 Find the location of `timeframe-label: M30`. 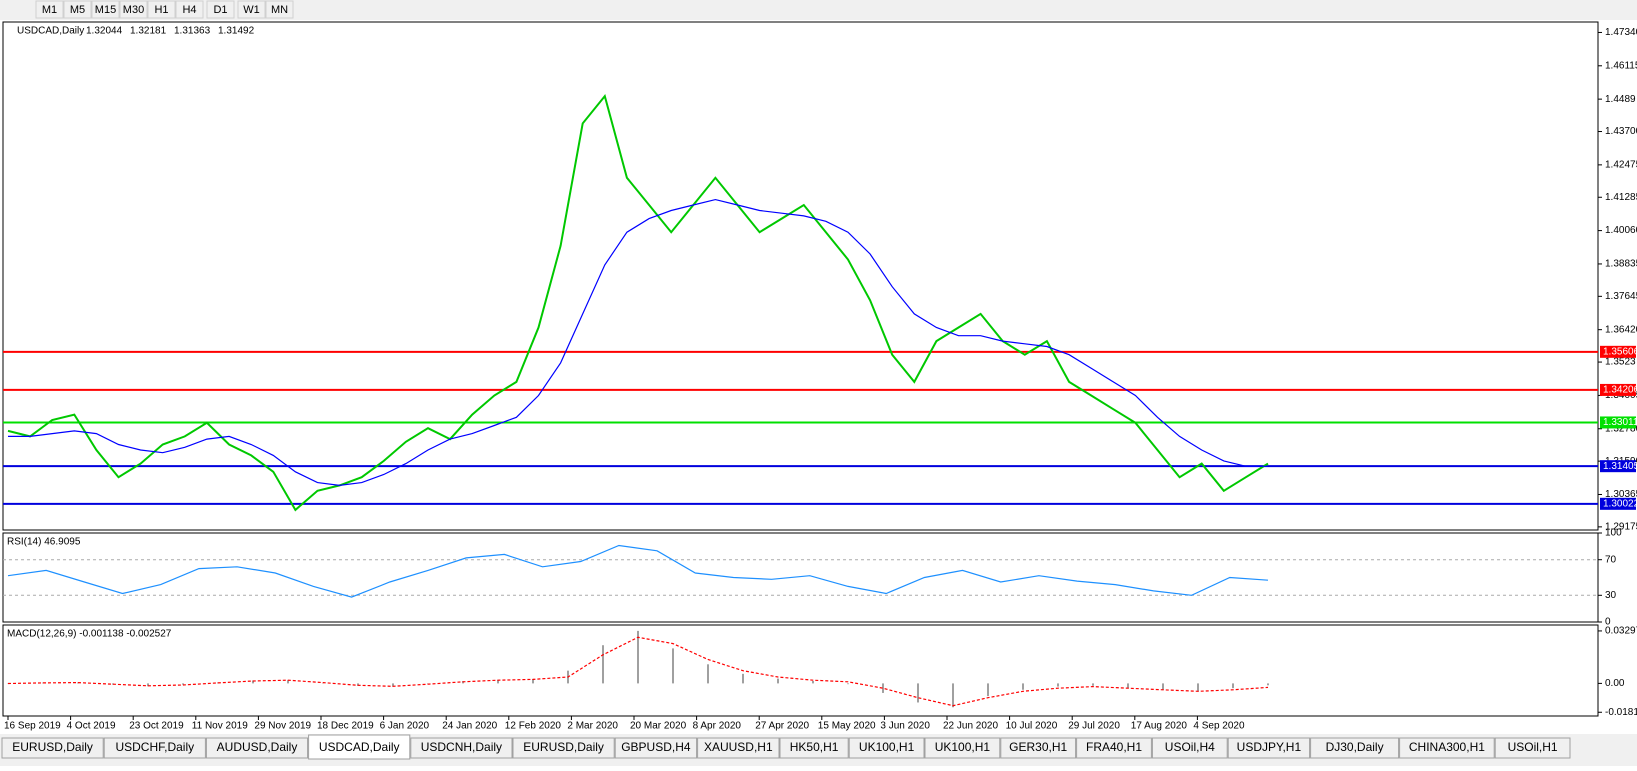

timeframe-label: M30 is located at coordinates (133, 10).